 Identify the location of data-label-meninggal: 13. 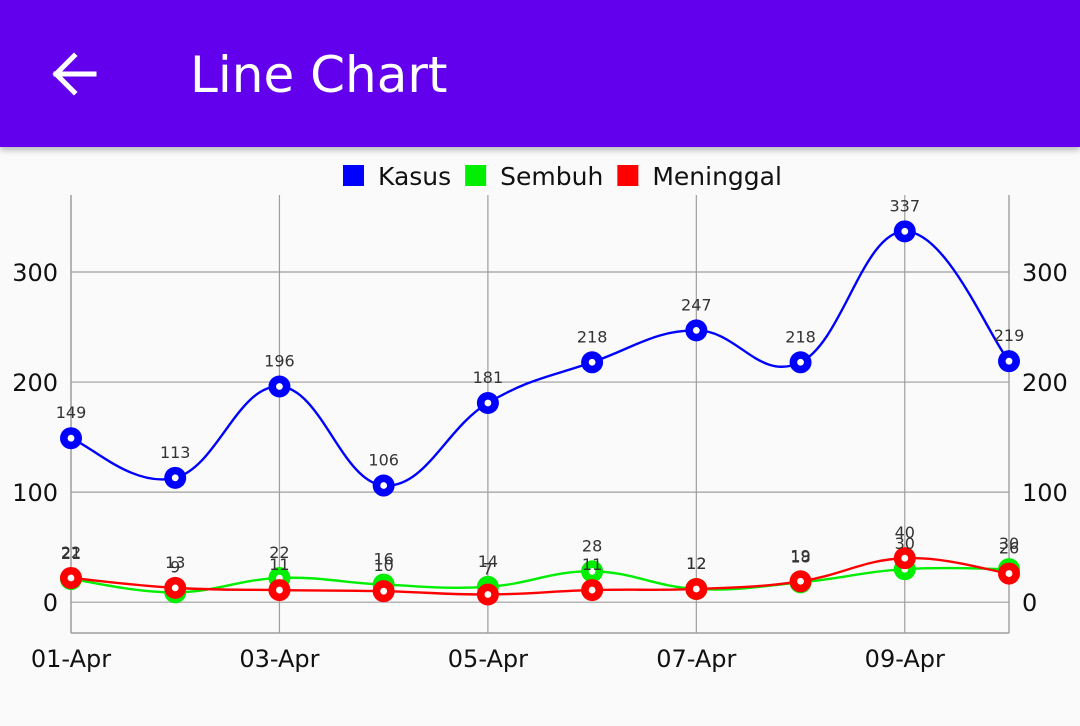
(175, 562).